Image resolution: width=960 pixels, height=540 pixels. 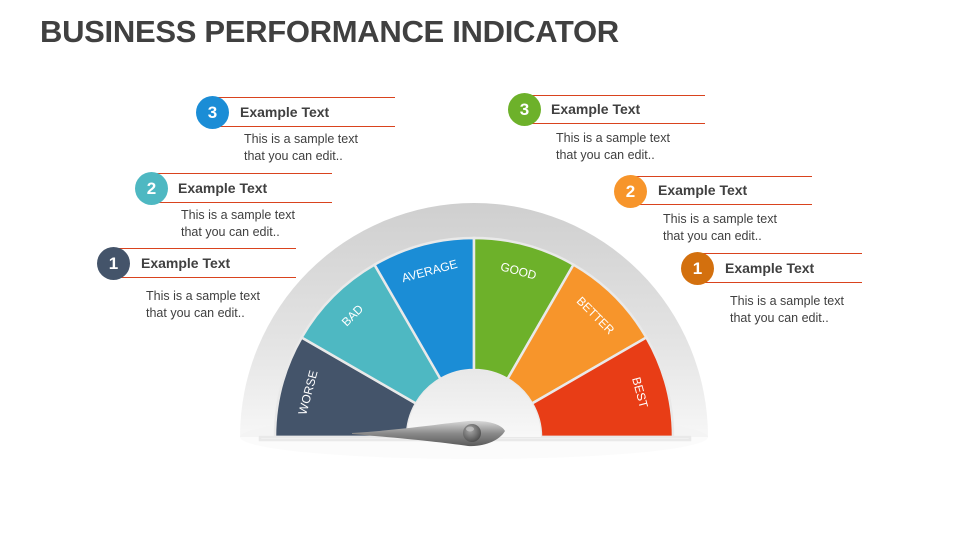 What do you see at coordinates (472, 433) in the screenshot?
I see `needle-knob` at bounding box center [472, 433].